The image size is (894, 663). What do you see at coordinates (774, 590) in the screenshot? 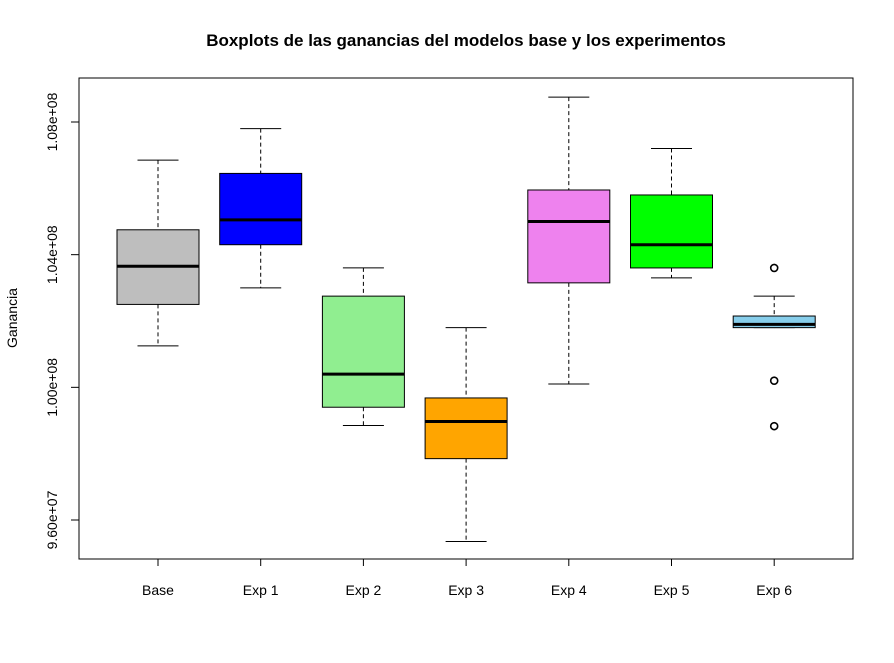
I see `x-tick-label: Exp 6` at bounding box center [774, 590].